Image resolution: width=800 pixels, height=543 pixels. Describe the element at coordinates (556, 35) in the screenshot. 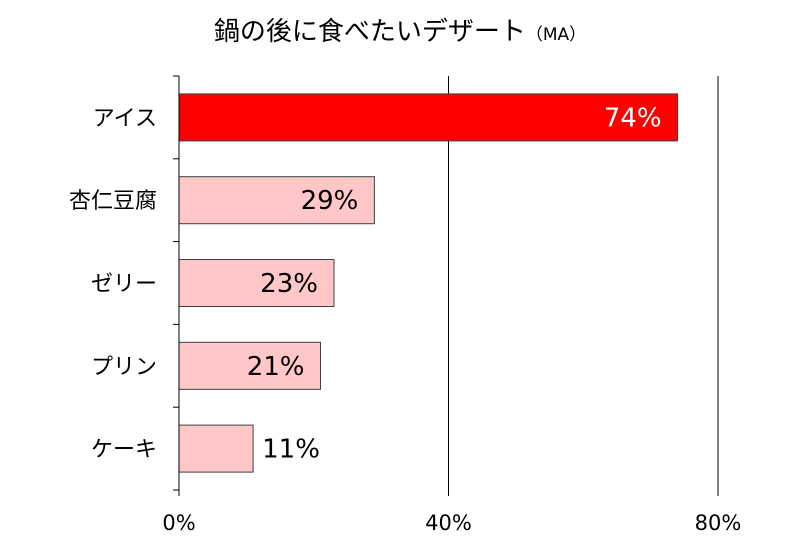

I see `chart-title-suffix: （MA）` at that location.